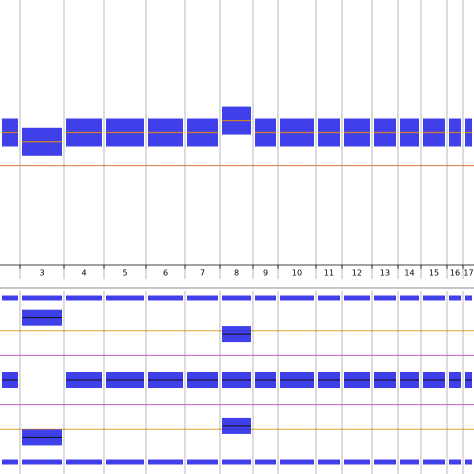 The width and height of the screenshot is (474, 474). What do you see at coordinates (265, 273) in the screenshot?
I see `x-tick-label: 9` at bounding box center [265, 273].